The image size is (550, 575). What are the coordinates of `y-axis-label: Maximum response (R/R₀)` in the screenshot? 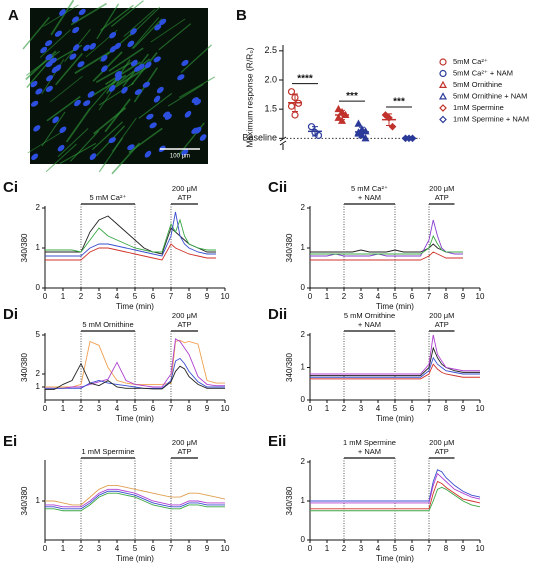 It's located at (249, 97).